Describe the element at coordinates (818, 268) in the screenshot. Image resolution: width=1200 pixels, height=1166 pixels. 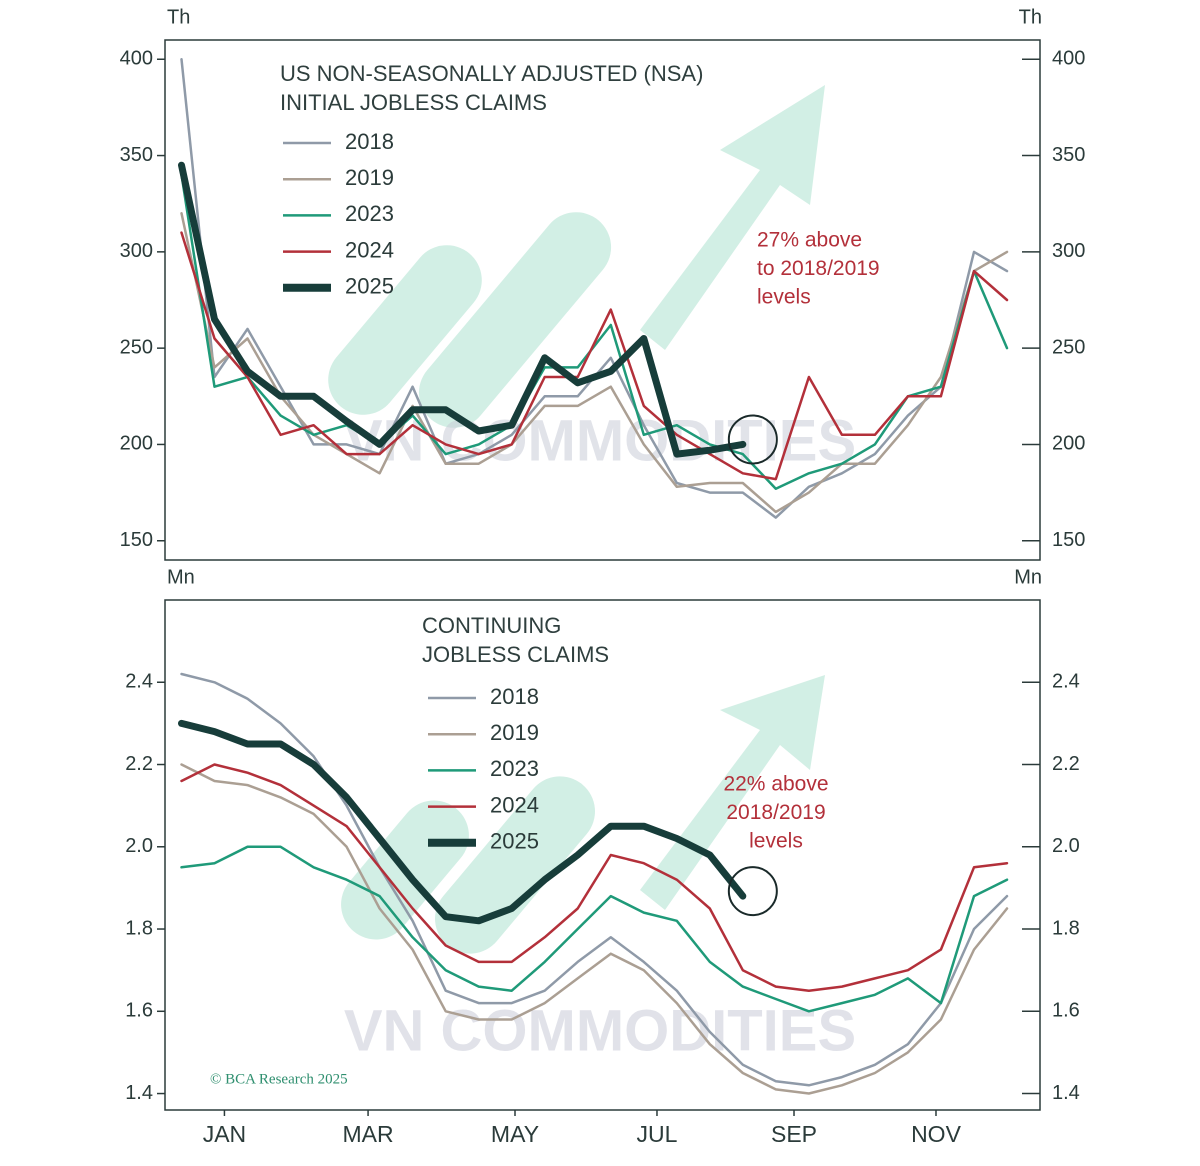
I see `annotation: to 2018/2019` at that location.